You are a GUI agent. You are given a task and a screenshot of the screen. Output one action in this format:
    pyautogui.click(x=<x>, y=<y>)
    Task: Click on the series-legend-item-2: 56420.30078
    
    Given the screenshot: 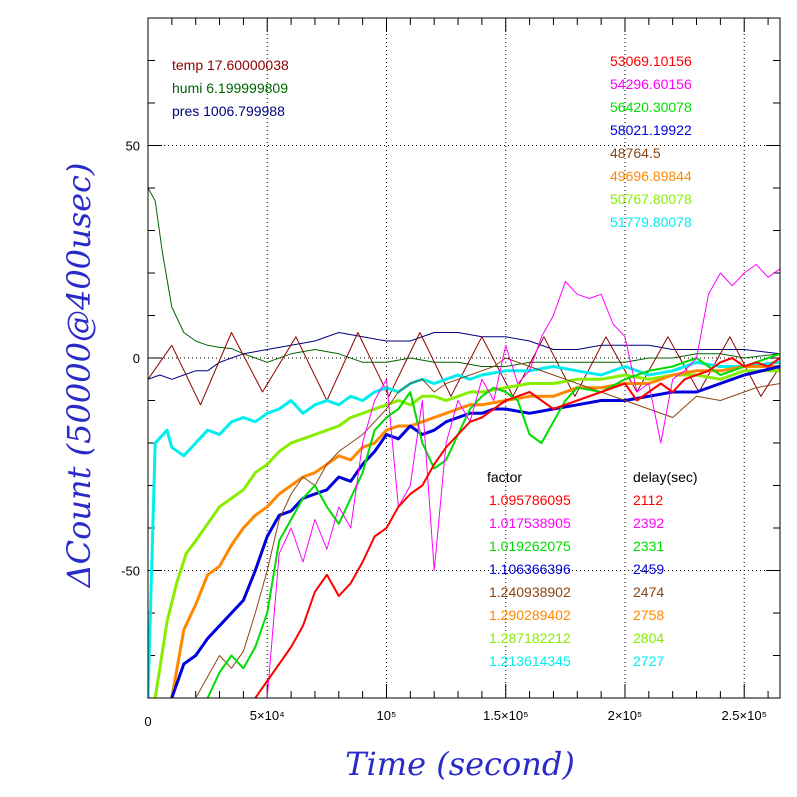 What is the action you would take?
    pyautogui.click(x=651, y=107)
    